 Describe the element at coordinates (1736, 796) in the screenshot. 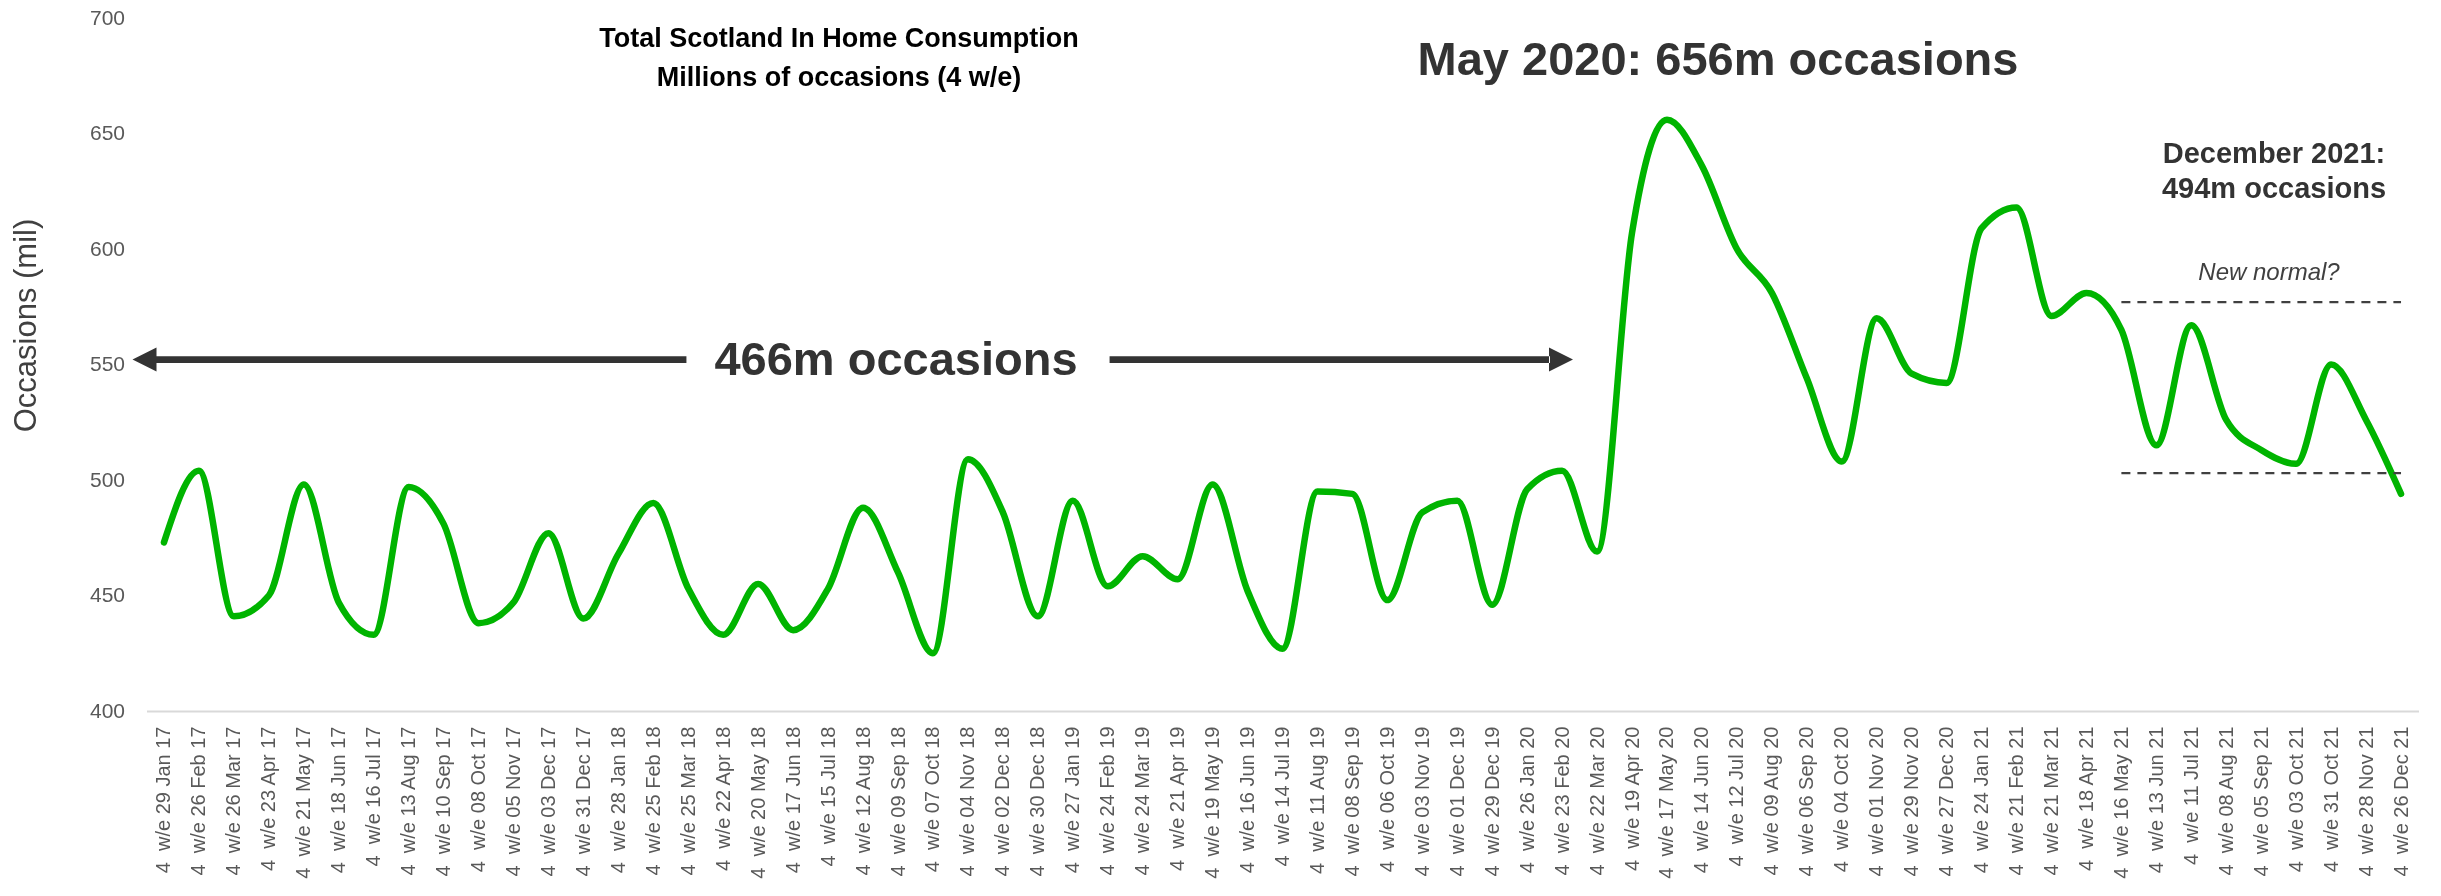

I see `x-tick-label: 4 w/e 12 Jul 20` at that location.